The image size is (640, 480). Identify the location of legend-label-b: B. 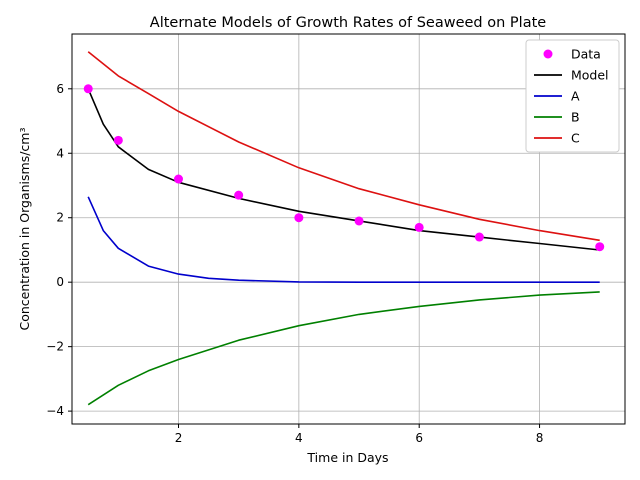
(575, 117).